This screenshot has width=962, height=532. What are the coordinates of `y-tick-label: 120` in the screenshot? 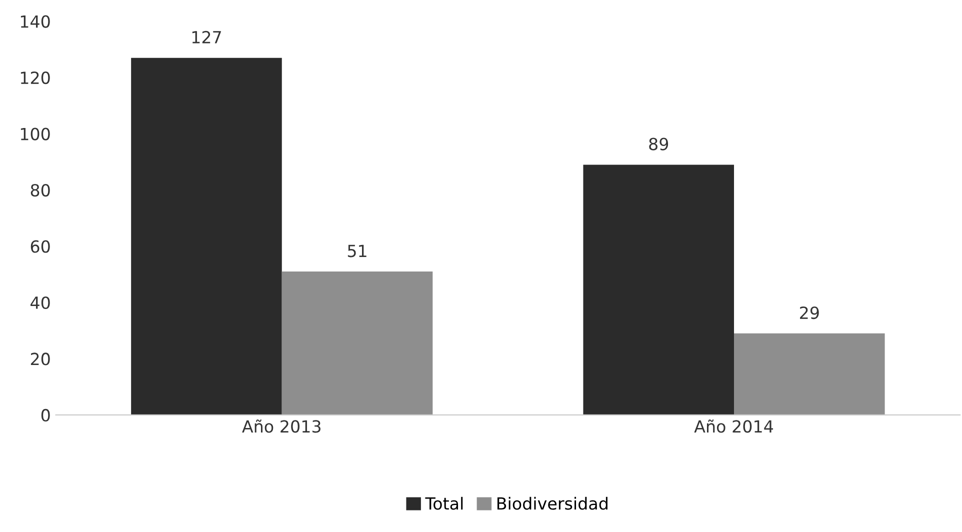 It's located at (35, 77).